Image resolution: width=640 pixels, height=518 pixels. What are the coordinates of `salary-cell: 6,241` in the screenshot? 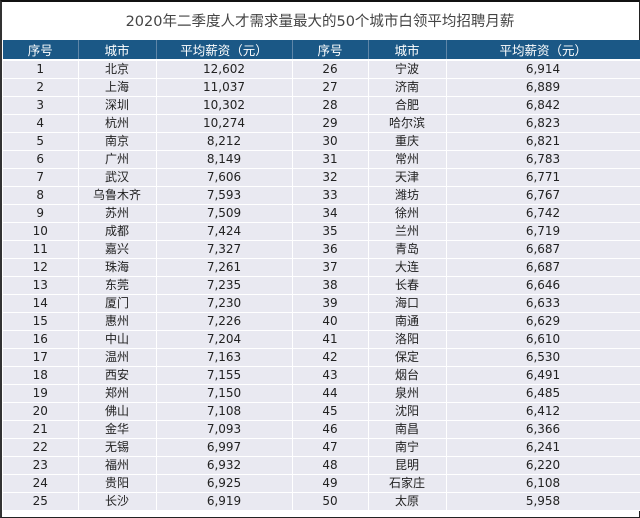 It's located at (543, 447).